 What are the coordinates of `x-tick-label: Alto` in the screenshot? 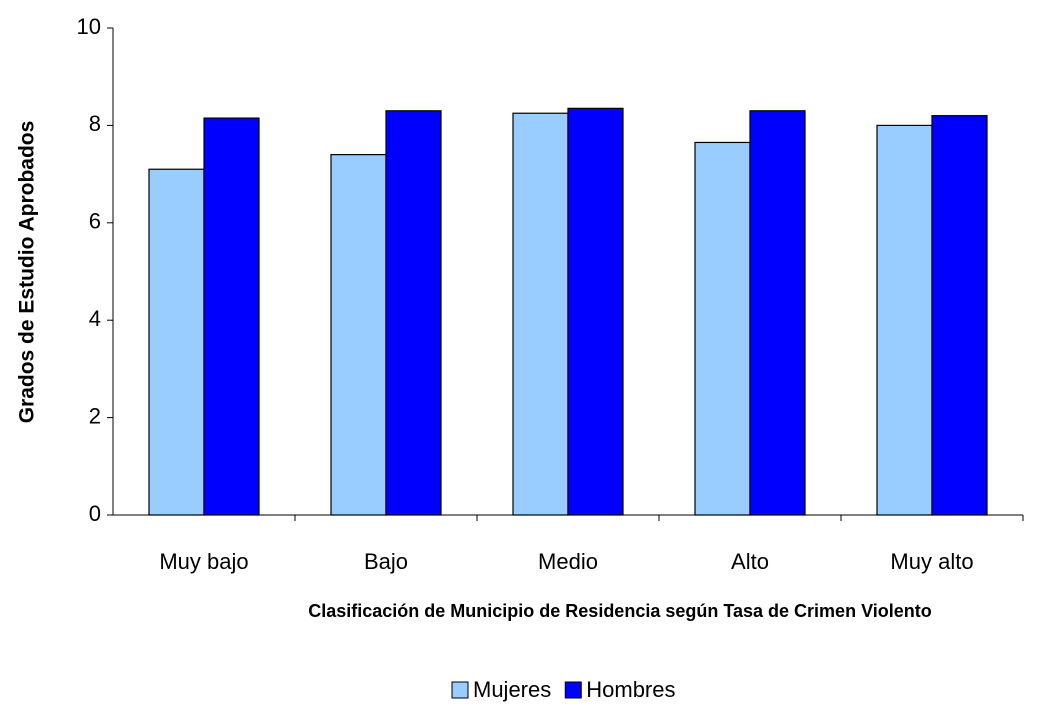 It's located at (750, 561).